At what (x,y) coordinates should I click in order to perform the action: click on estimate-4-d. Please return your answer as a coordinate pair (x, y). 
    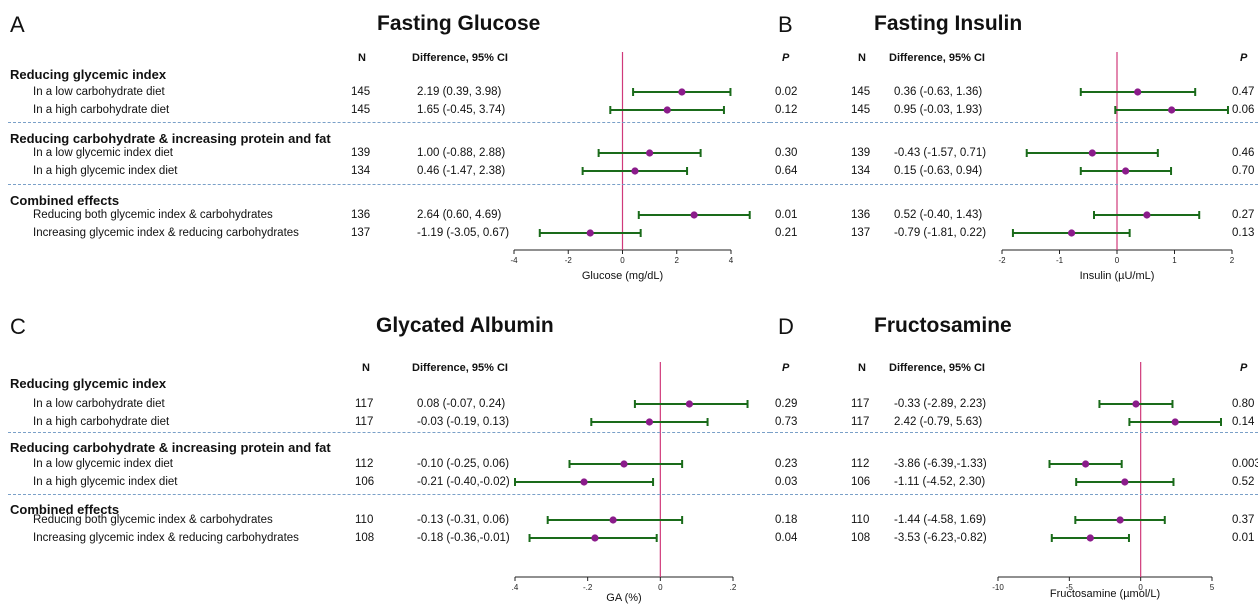
    Looking at the image, I should click on (1125, 482).